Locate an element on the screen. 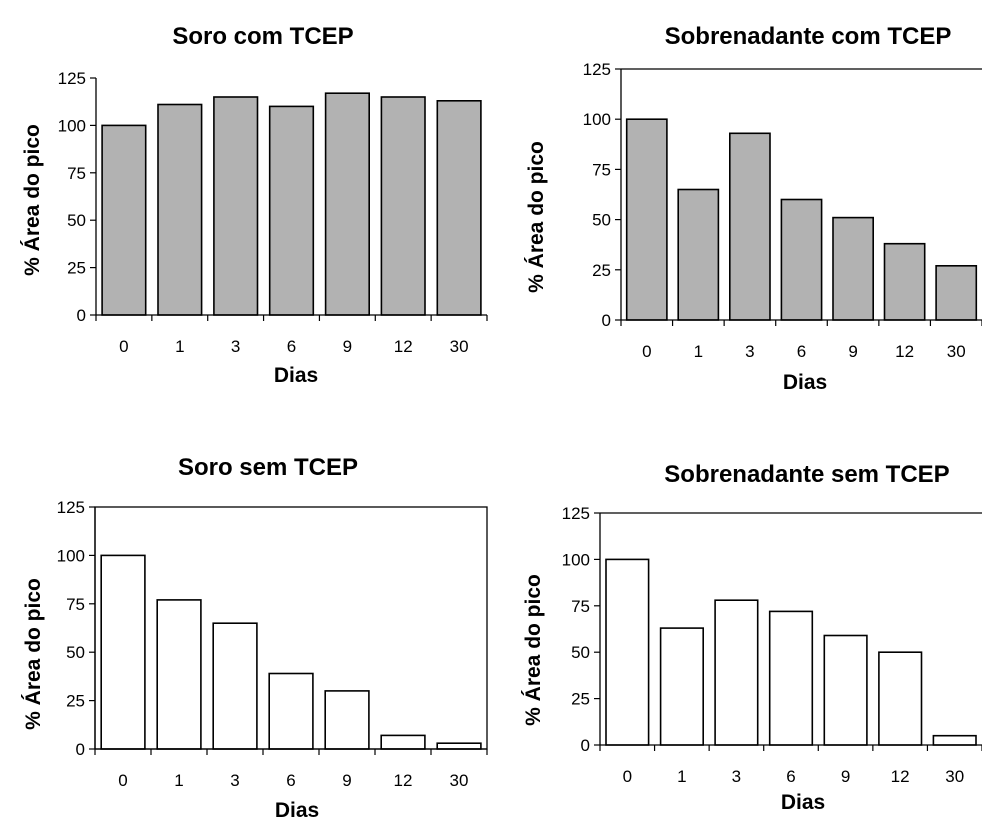 The image size is (982, 828). chart-title: Soro com TCEP is located at coordinates (262, 36).